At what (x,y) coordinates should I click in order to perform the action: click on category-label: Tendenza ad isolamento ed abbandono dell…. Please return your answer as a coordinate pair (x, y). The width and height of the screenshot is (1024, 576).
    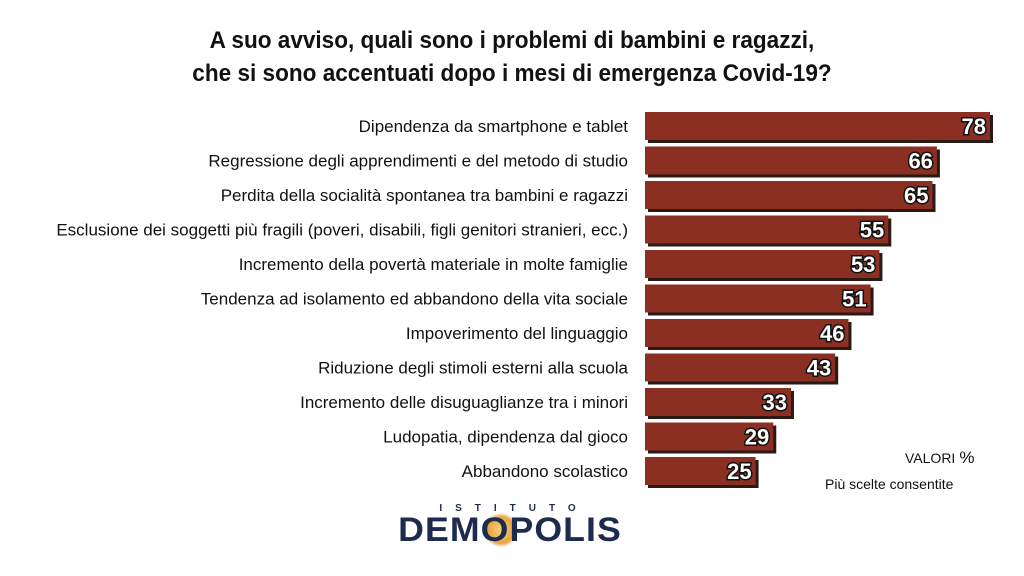
    Looking at the image, I should click on (414, 299).